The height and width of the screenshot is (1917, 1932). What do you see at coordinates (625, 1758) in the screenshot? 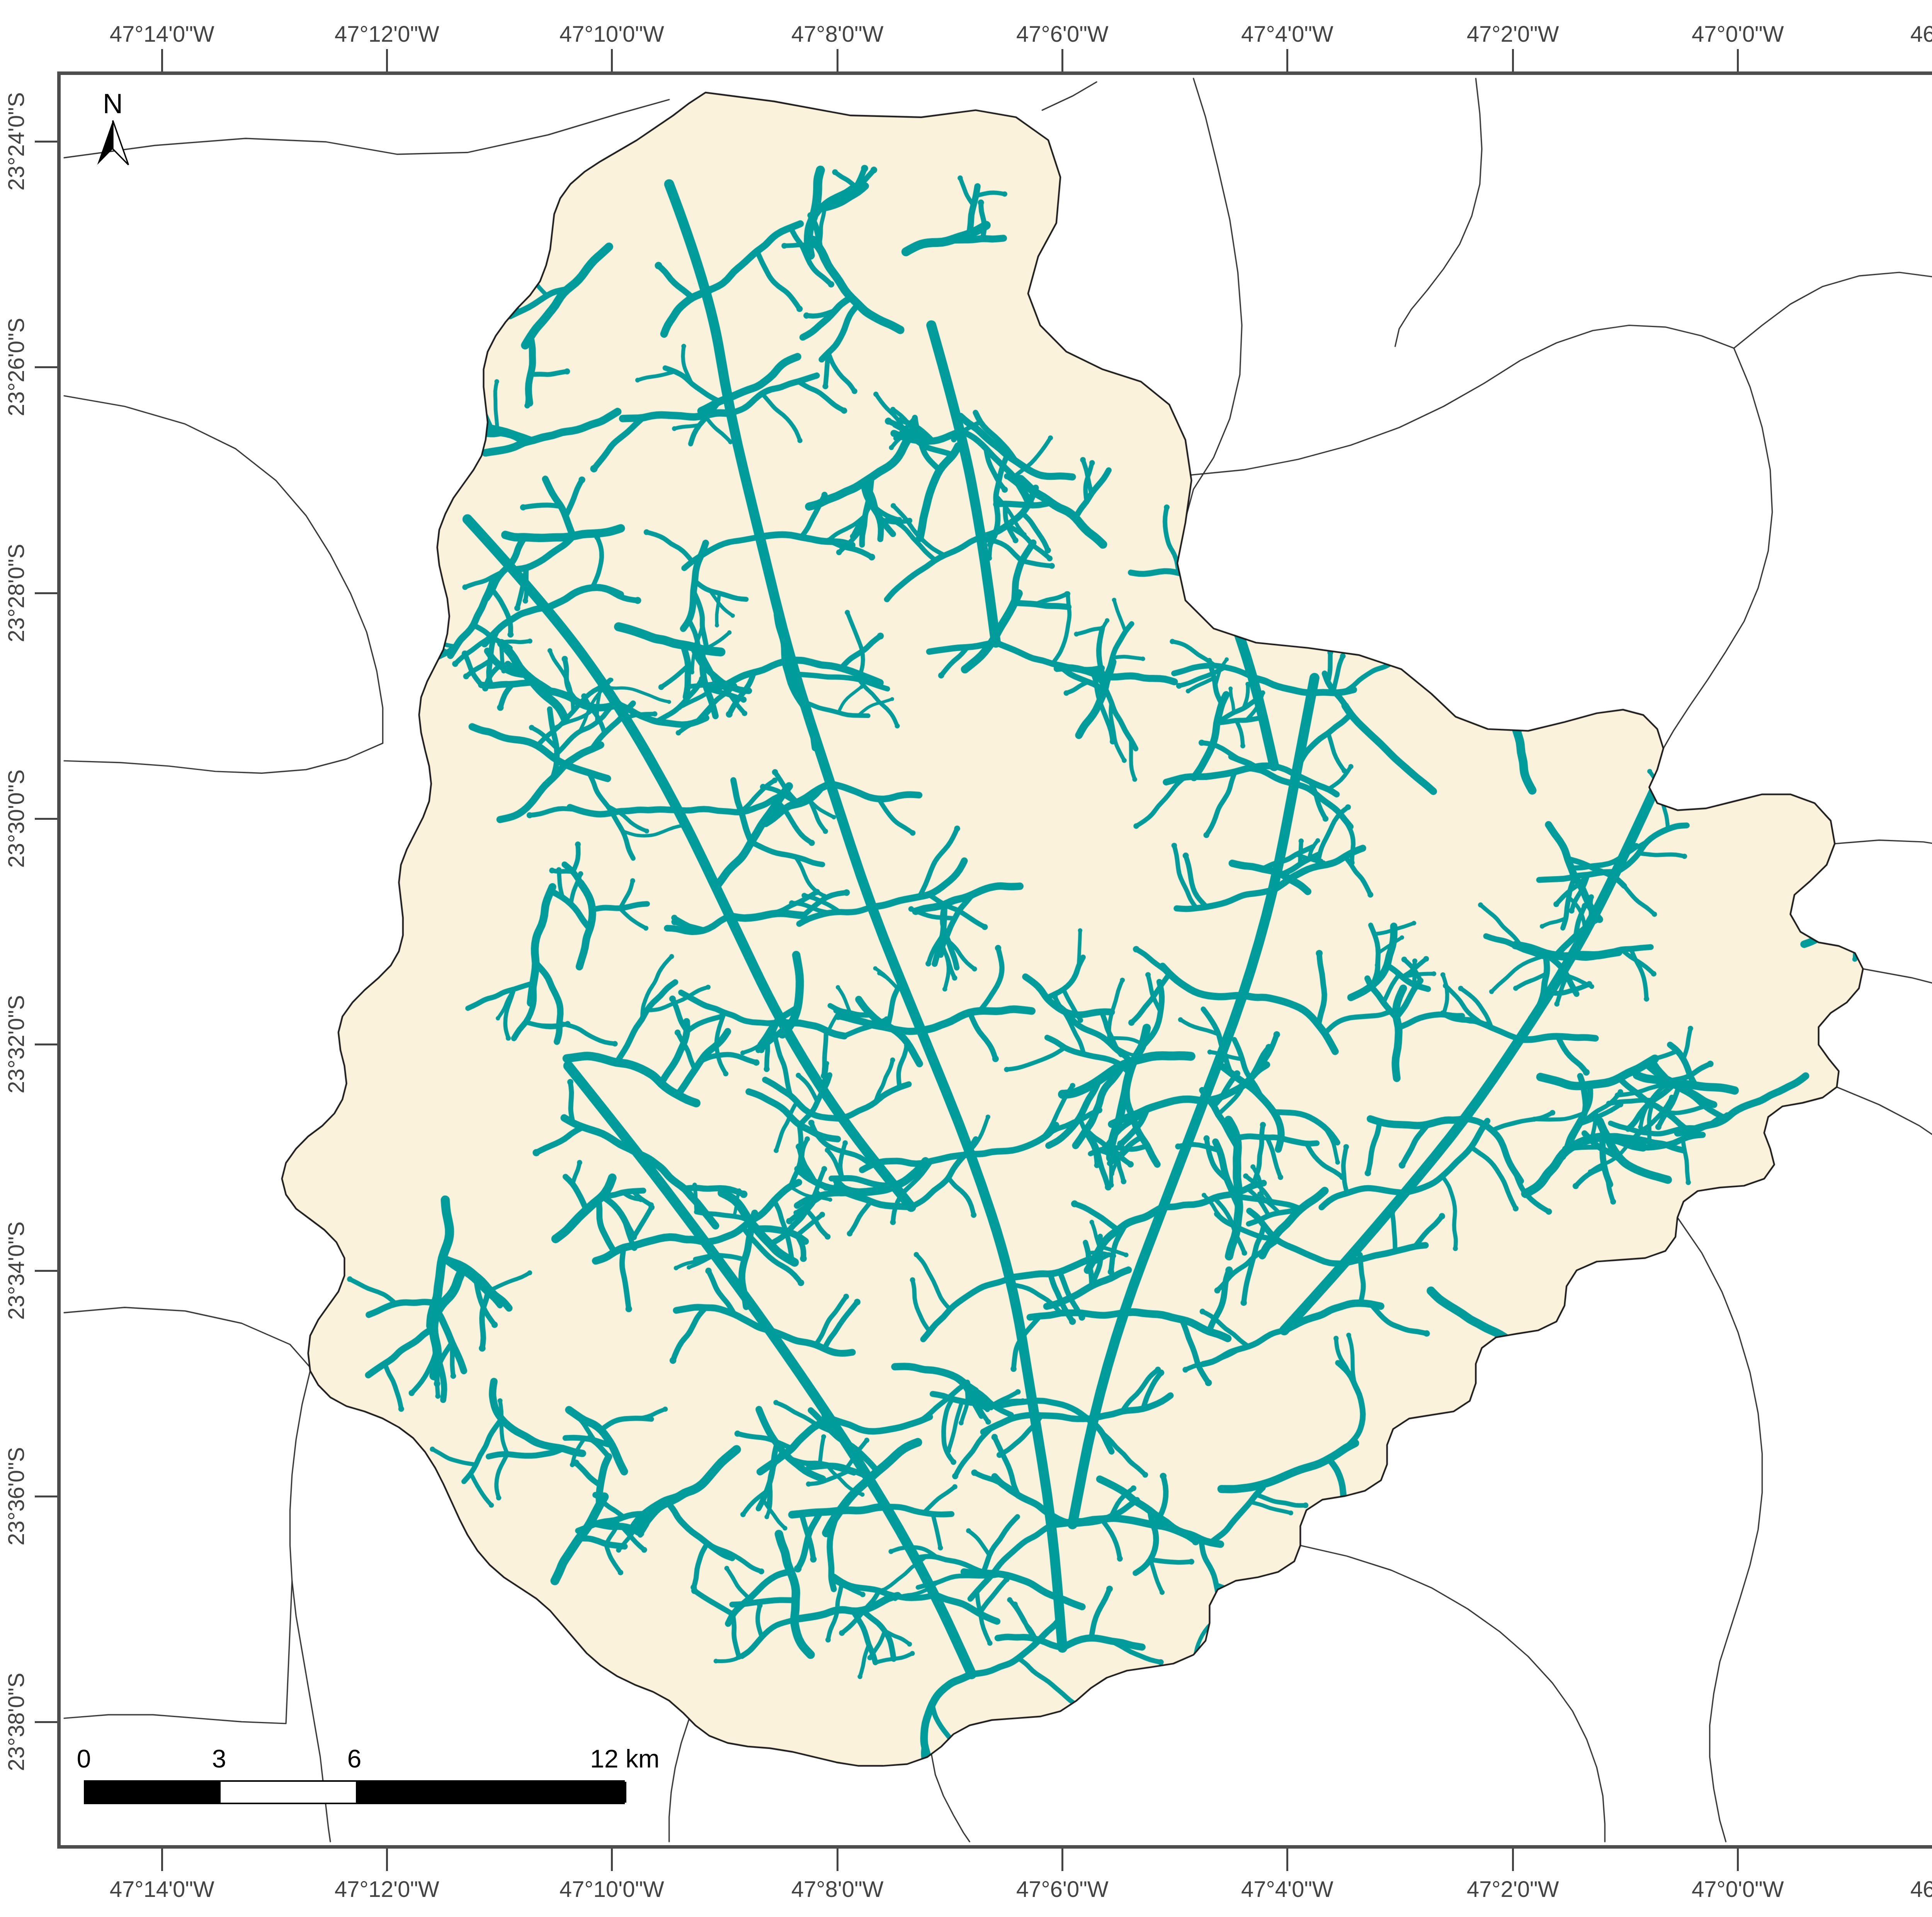
I see `scale-bar-label: 12 km` at bounding box center [625, 1758].